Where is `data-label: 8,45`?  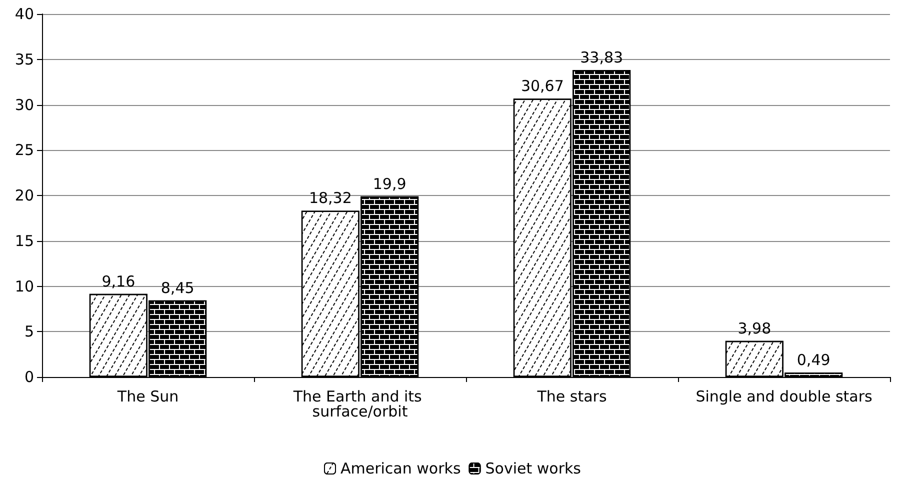 data-label: 8,45 is located at coordinates (177, 287).